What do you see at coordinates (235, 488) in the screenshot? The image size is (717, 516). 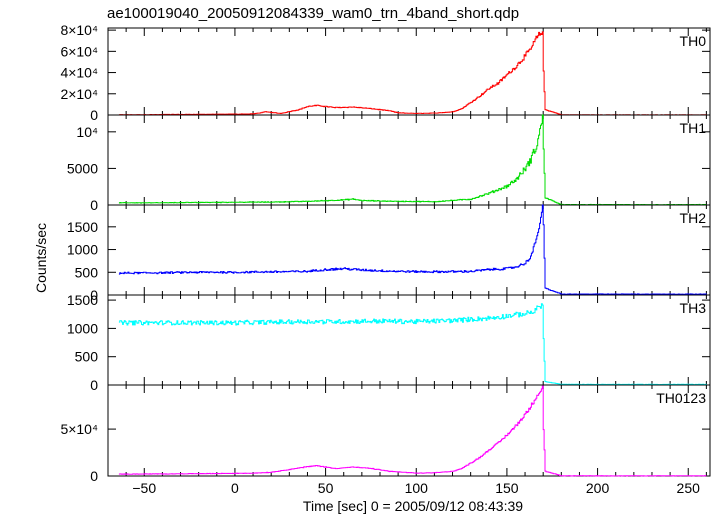 I see `x-tick-label: 0` at bounding box center [235, 488].